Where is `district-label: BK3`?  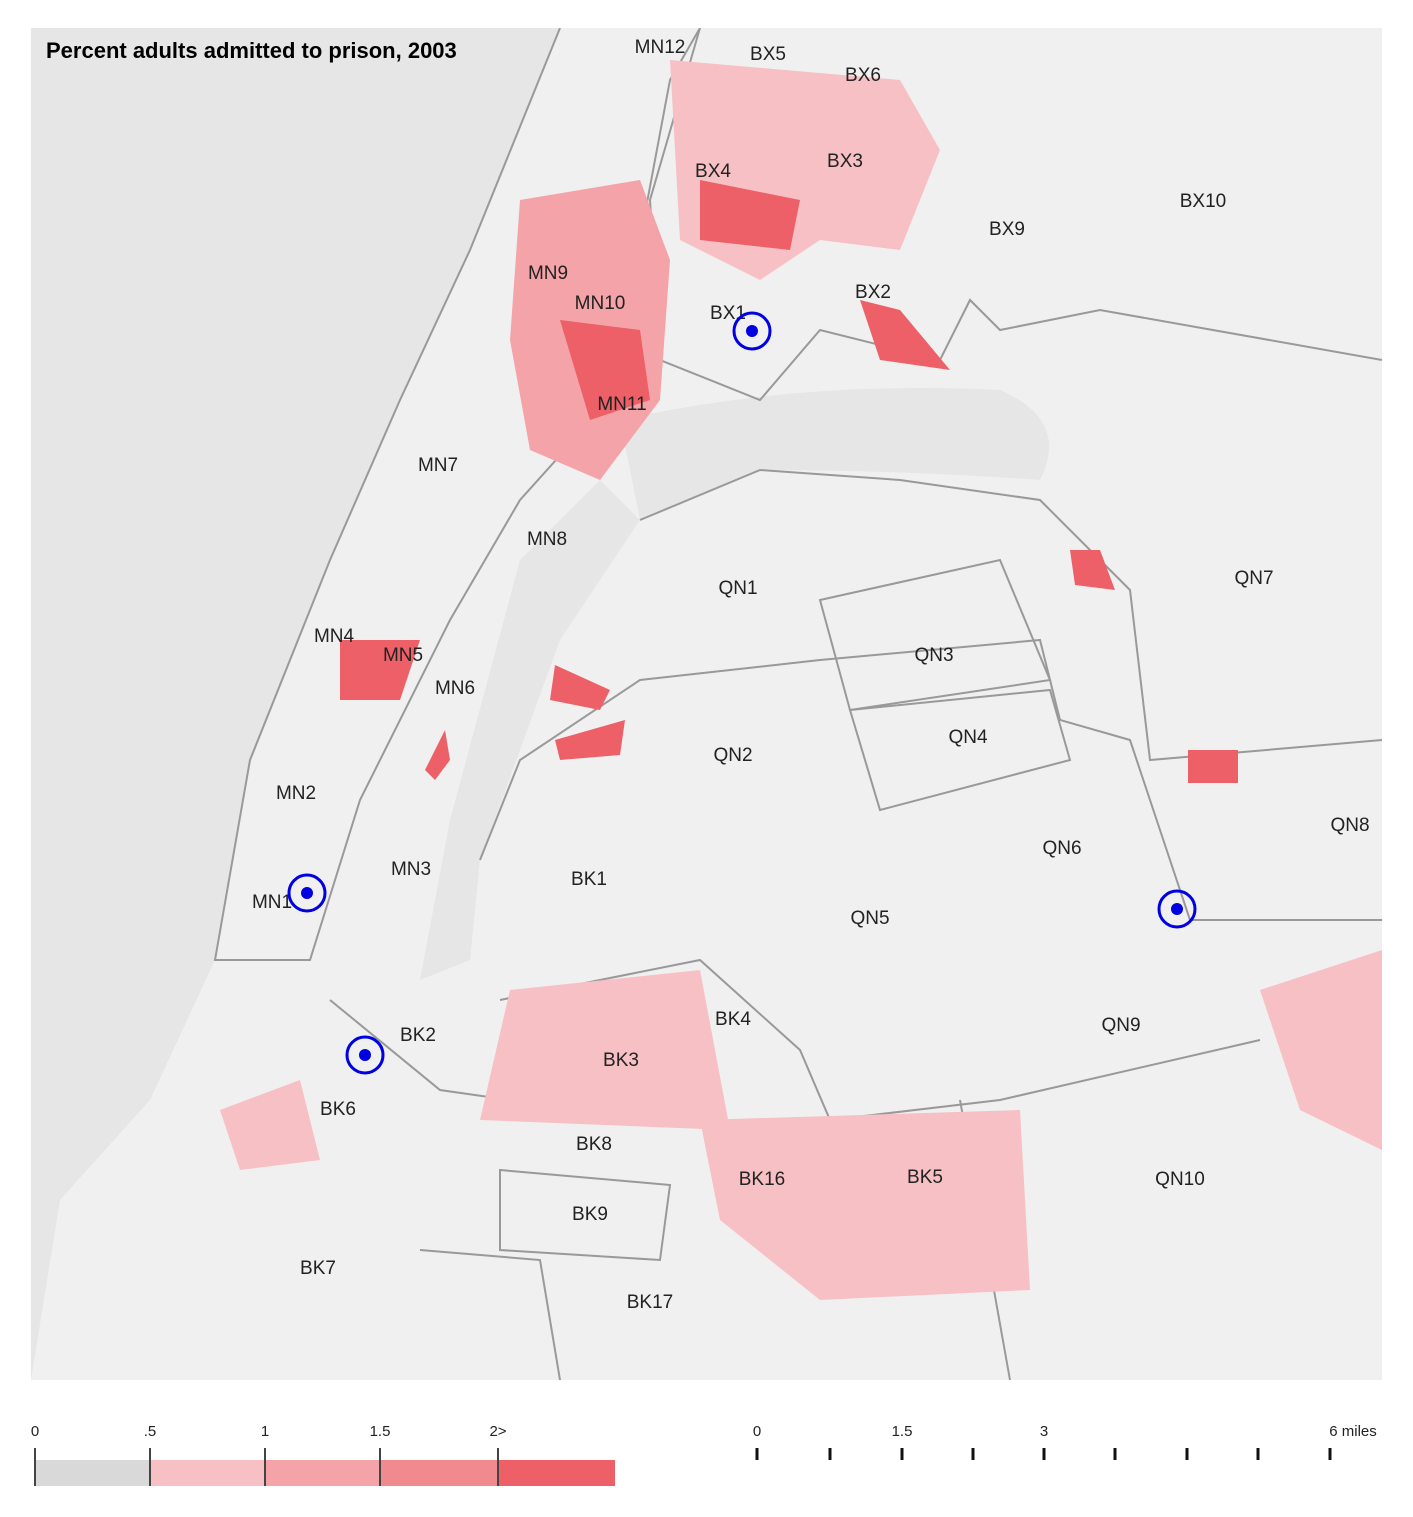 district-label: BK3 is located at coordinates (621, 1060).